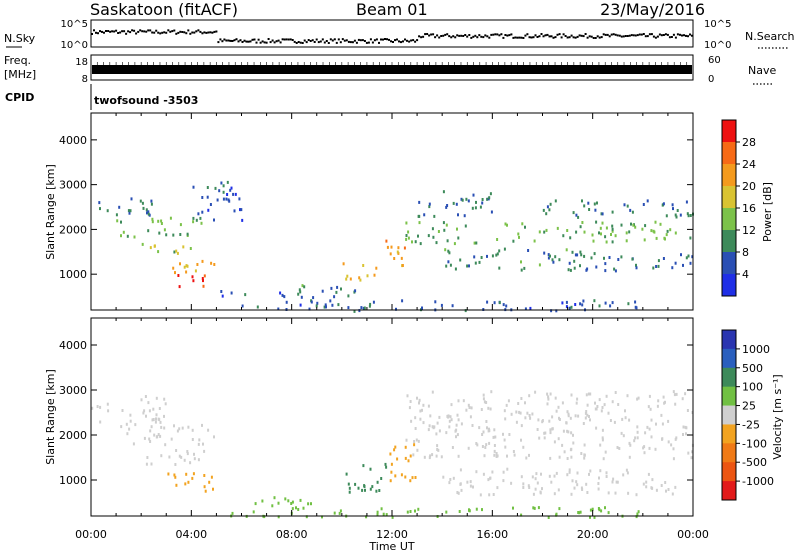 The height and width of the screenshot is (554, 800). What do you see at coordinates (749, 142) in the screenshot?
I see `colorbar-tick-label: 28` at bounding box center [749, 142].